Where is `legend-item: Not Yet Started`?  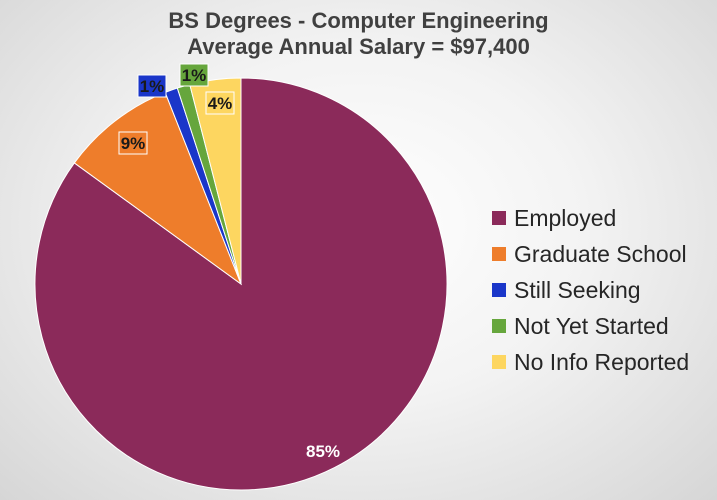
legend-item: Not Yet Started is located at coordinates (590, 326).